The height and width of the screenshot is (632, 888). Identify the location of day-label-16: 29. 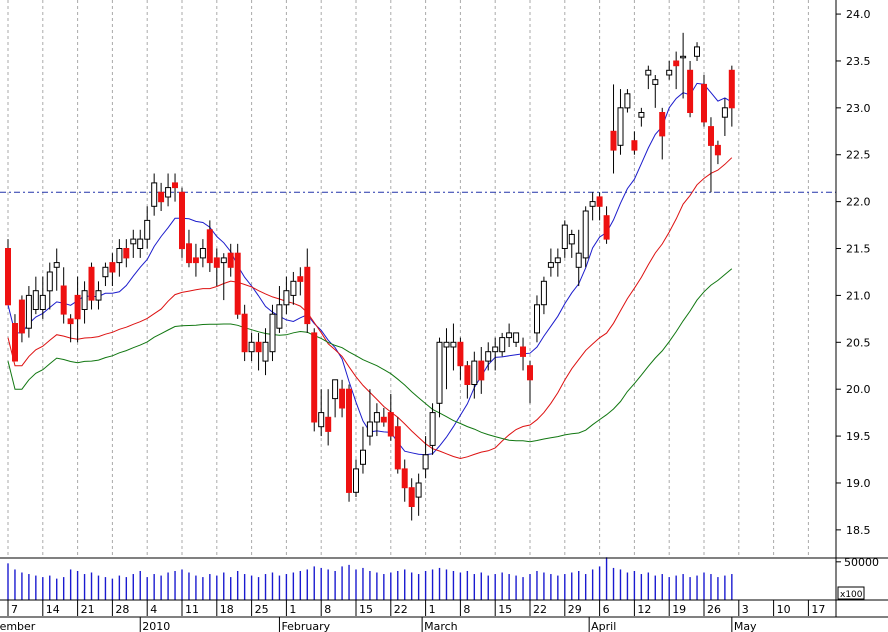
(575, 609).